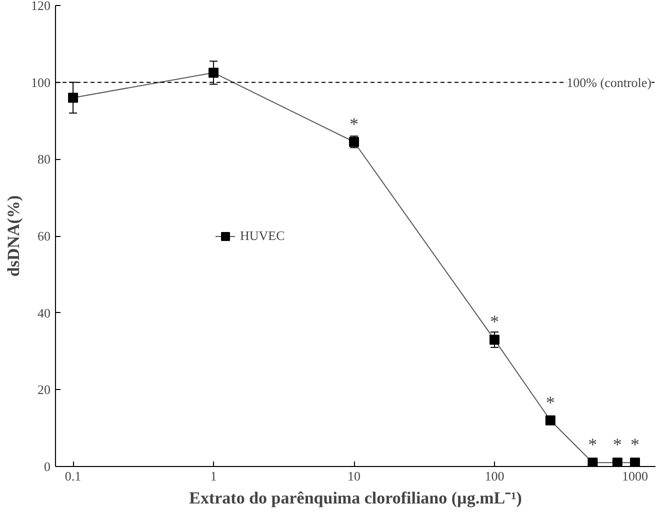 The image size is (670, 520). Describe the element at coordinates (44, 312) in the screenshot. I see `y-tick-label: 40` at that location.